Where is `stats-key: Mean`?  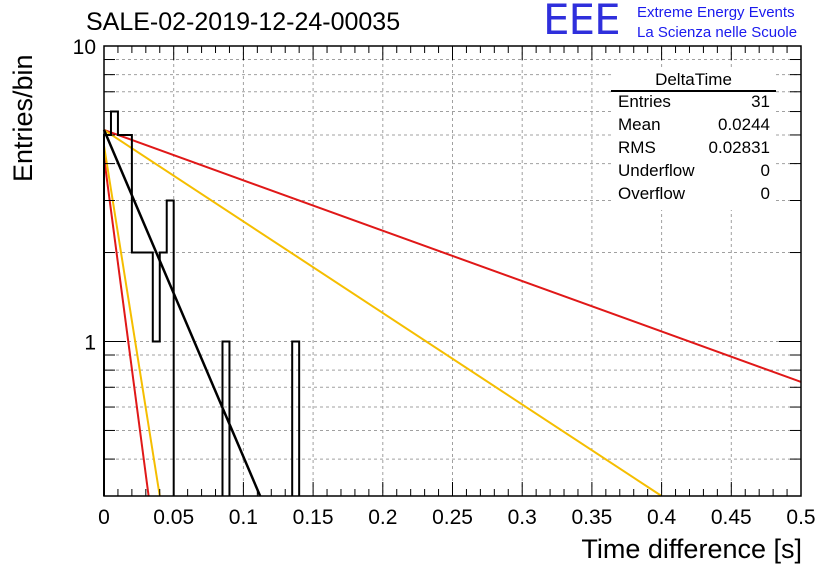 stats-key: Mean is located at coordinates (639, 124).